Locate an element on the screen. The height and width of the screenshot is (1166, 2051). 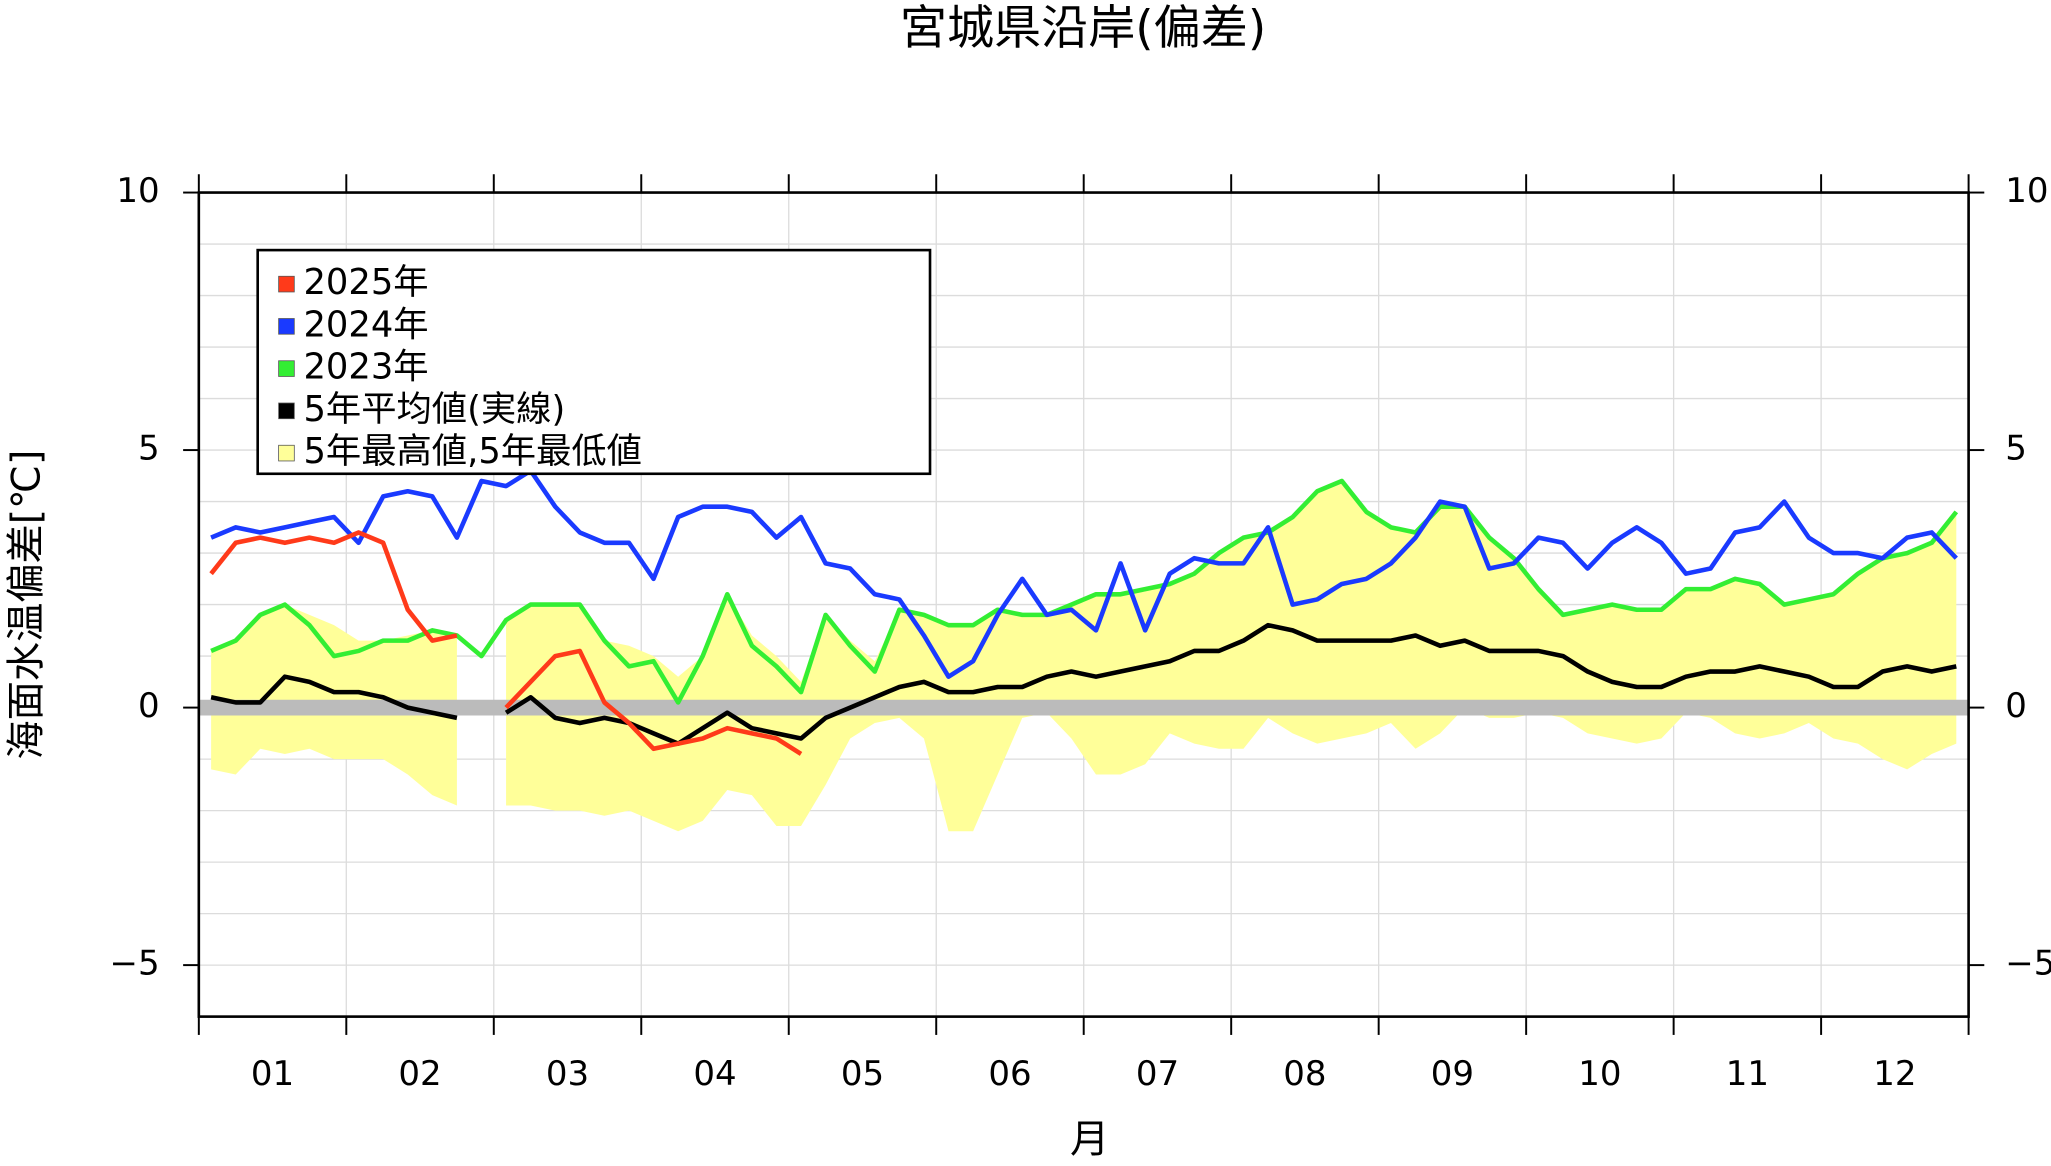
x-tick-label: 04 is located at coordinates (714, 1074).